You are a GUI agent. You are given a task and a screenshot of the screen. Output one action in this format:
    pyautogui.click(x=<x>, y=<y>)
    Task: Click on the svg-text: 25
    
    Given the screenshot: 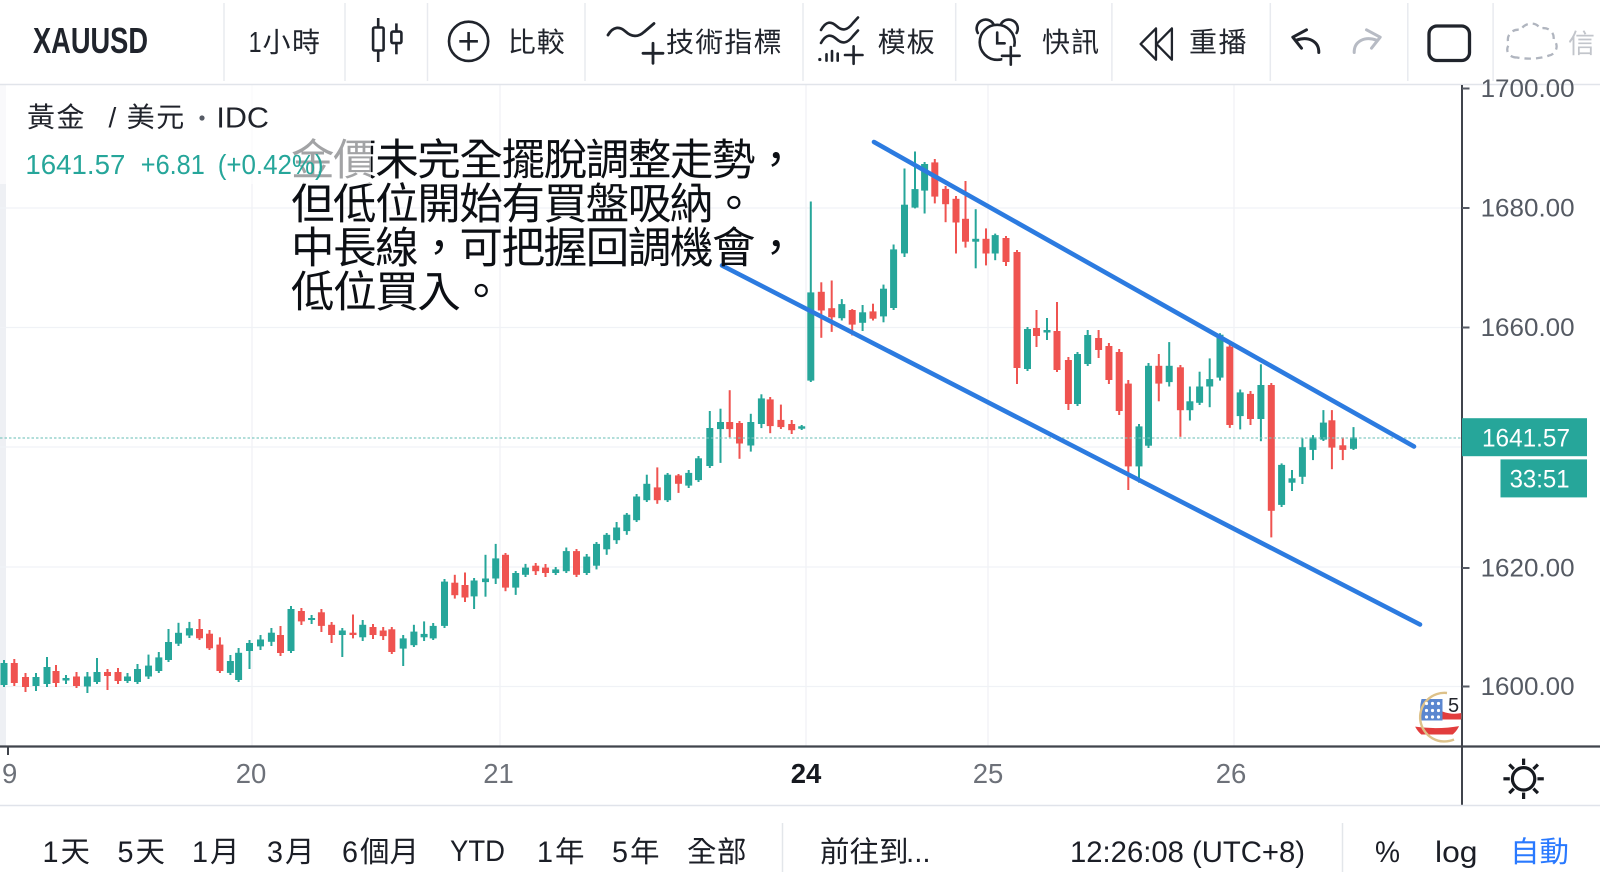 What is the action you would take?
    pyautogui.click(x=988, y=773)
    